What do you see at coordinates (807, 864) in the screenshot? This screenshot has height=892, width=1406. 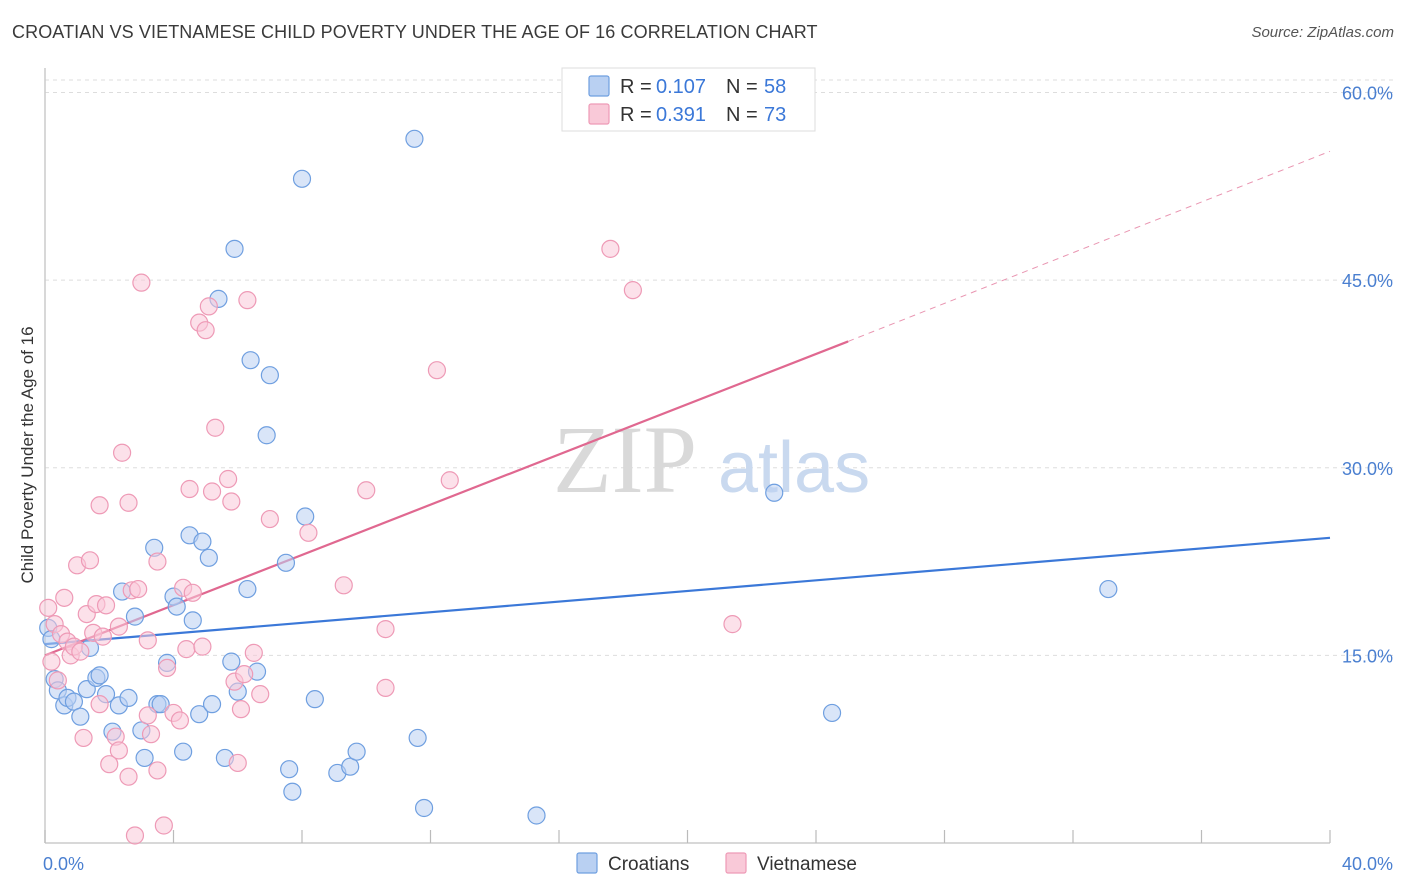 I see `bottom-legend-label-vietnamese: Vietnamese` at bounding box center [807, 864].